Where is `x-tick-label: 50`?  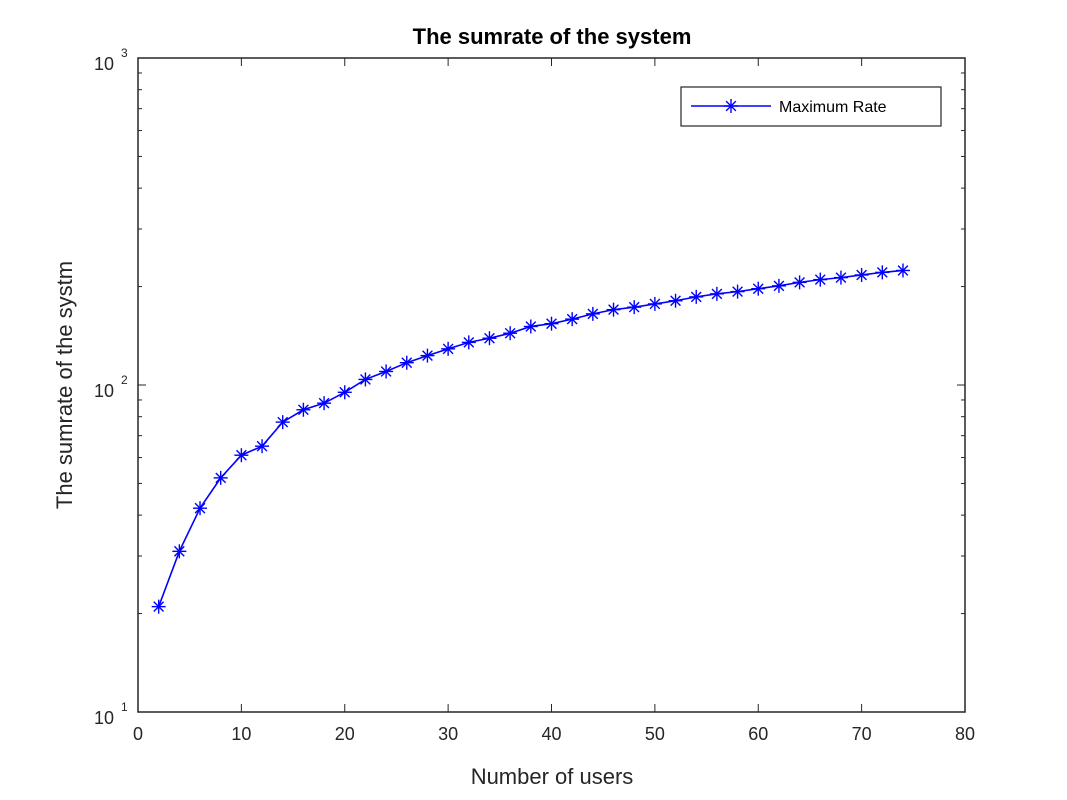
x-tick-label: 50 is located at coordinates (655, 734).